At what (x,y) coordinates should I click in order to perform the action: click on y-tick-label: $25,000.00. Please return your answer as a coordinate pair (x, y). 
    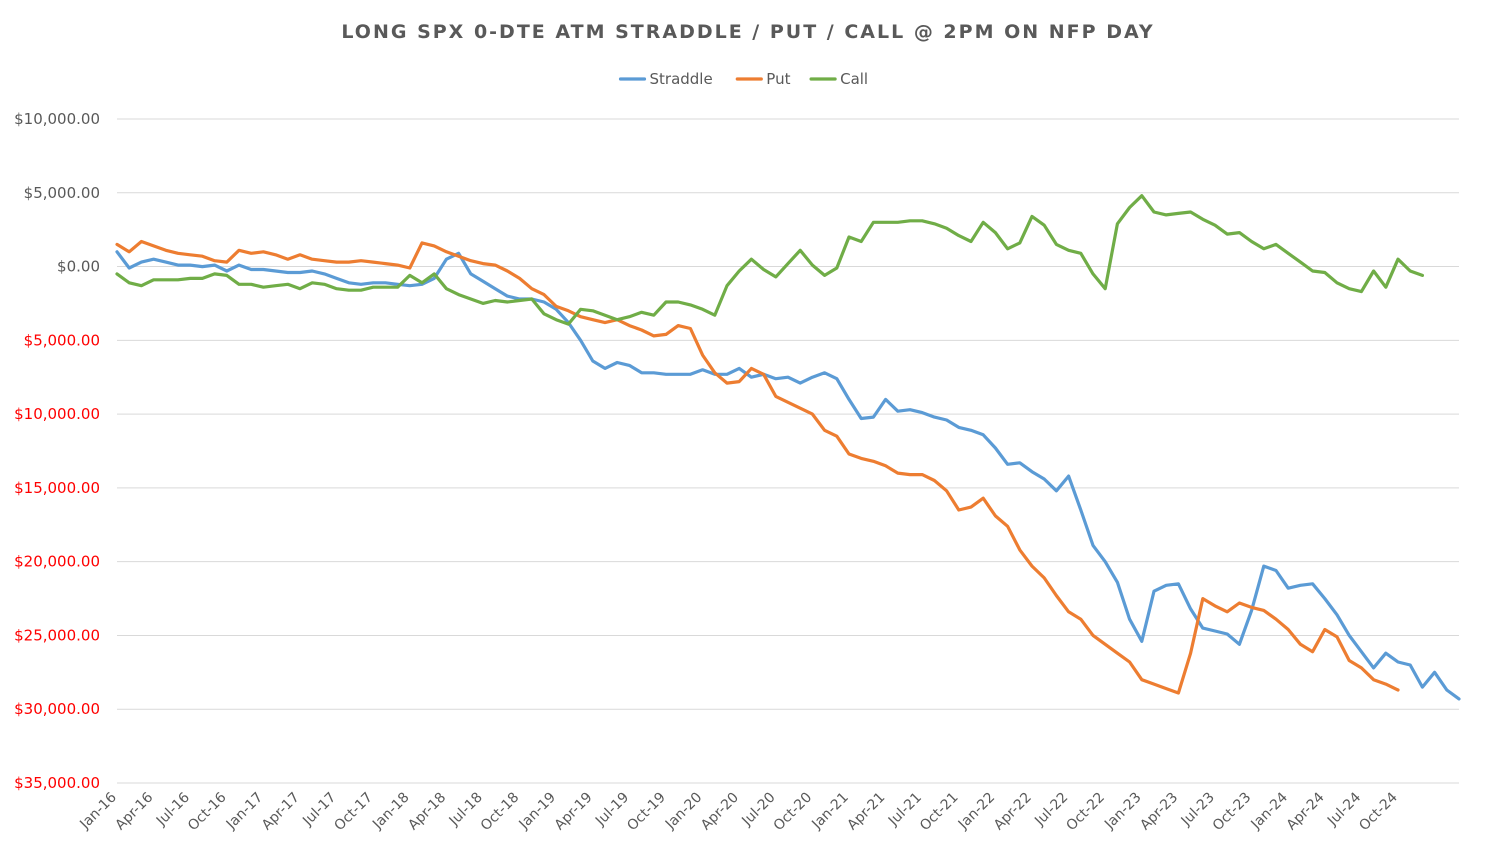
    Looking at the image, I should click on (57, 635).